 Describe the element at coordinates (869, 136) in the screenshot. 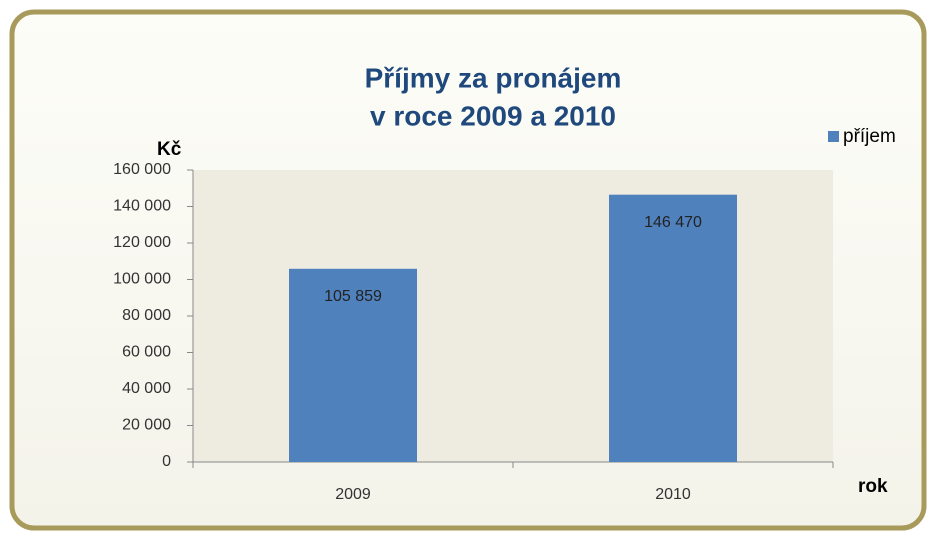

I see `legend-label: příjem` at that location.